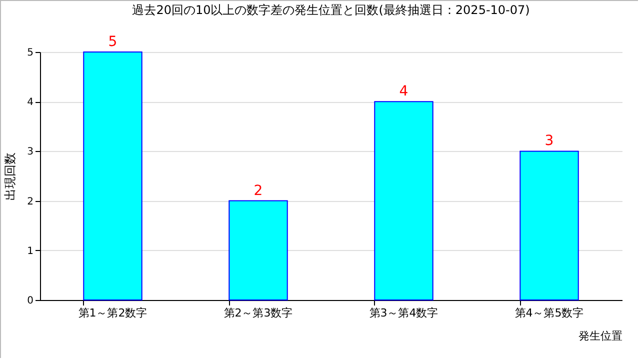 Image resolution: width=640 pixels, height=360 pixels. I want to click on x-tick-label: 第4～第5数字, so click(549, 313).